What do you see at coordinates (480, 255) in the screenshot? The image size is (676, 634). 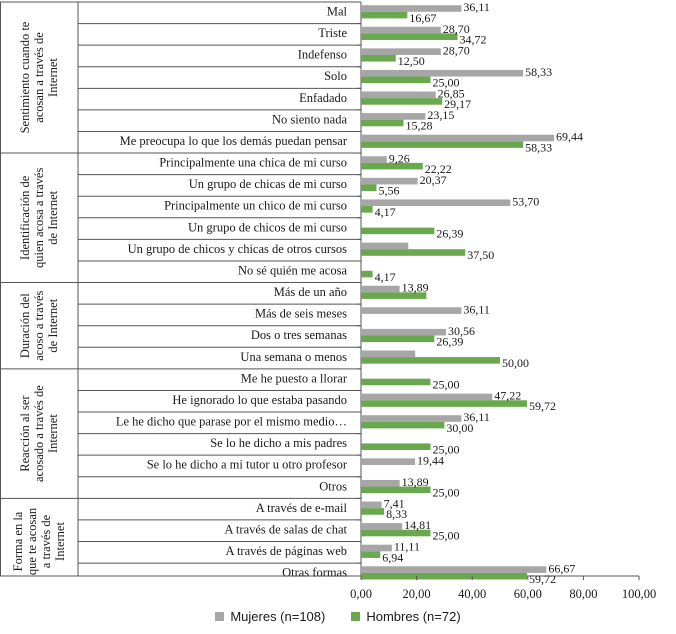 I see `value-label-men: 37,50` at bounding box center [480, 255].